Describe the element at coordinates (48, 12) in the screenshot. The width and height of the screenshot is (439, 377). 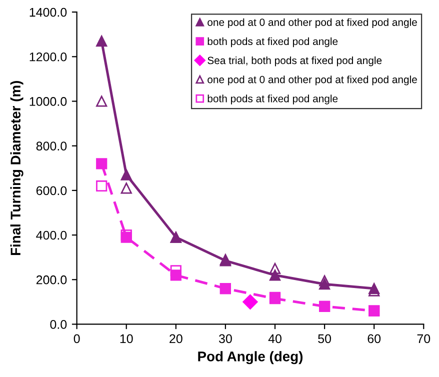
I see `y-tick-label: 1400.0` at that location.